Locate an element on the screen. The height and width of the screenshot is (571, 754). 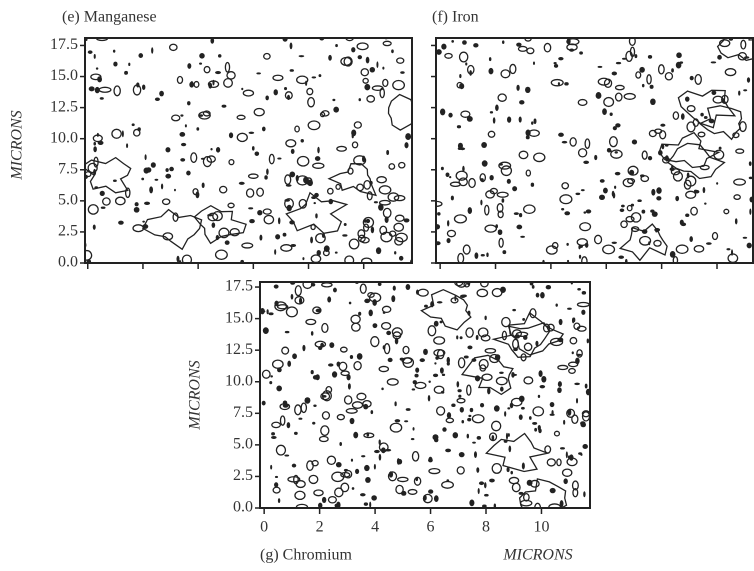
panel-title: (e) Manganese is located at coordinates (109, 17).